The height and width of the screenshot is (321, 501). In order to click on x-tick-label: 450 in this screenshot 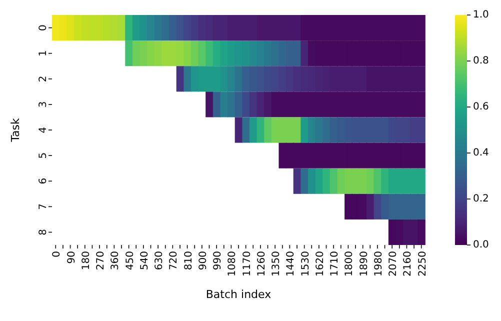, I will do `click(130, 260)`.